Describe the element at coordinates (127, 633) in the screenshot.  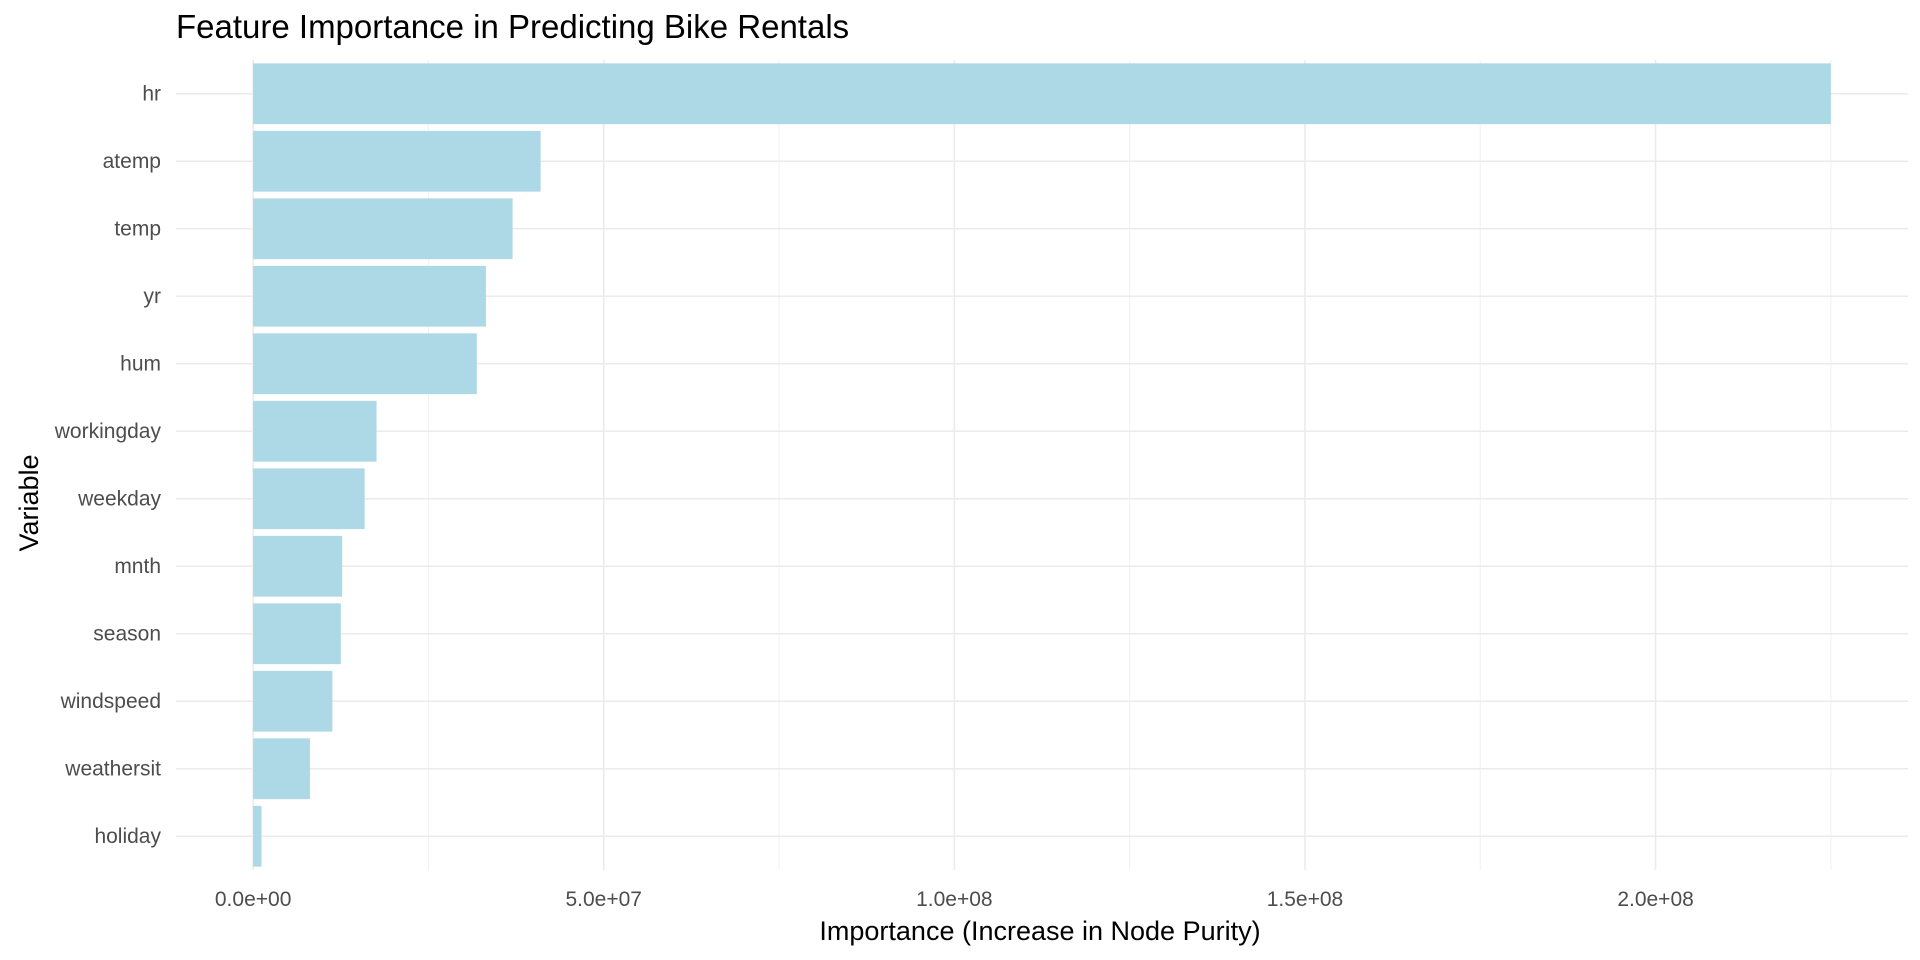
I see `y-tick-label-season: season` at that location.